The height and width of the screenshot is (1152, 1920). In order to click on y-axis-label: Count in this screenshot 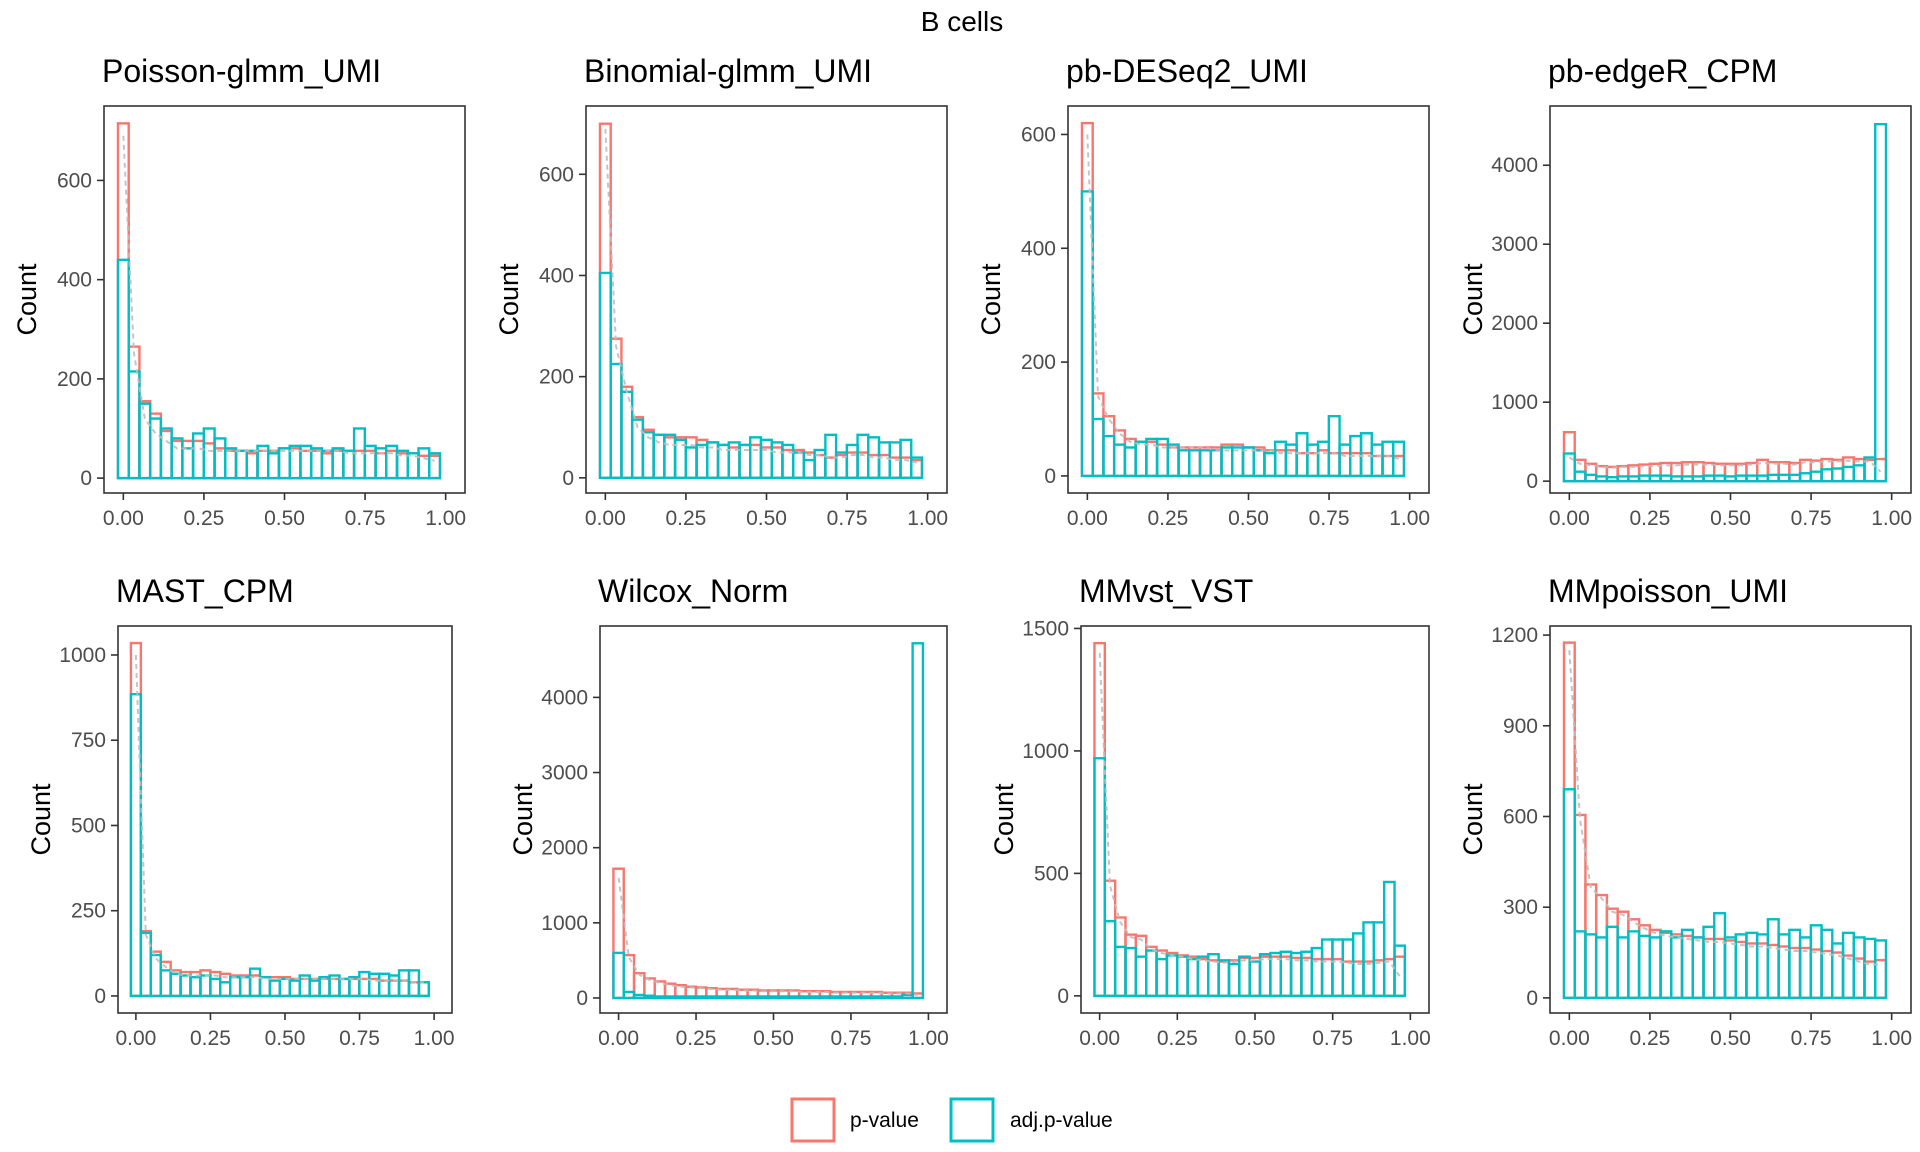, I will do `click(1473, 819)`.